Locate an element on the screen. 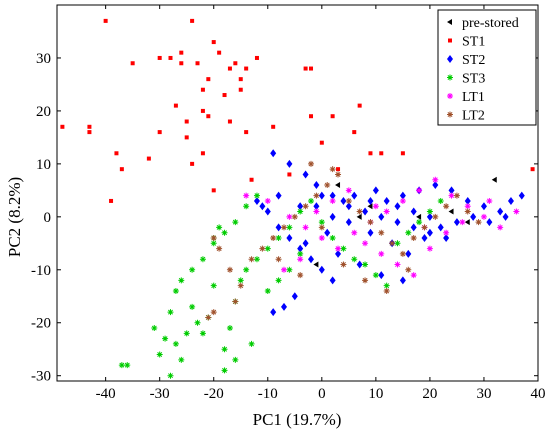  legend-label: ST3 is located at coordinates (473, 79).